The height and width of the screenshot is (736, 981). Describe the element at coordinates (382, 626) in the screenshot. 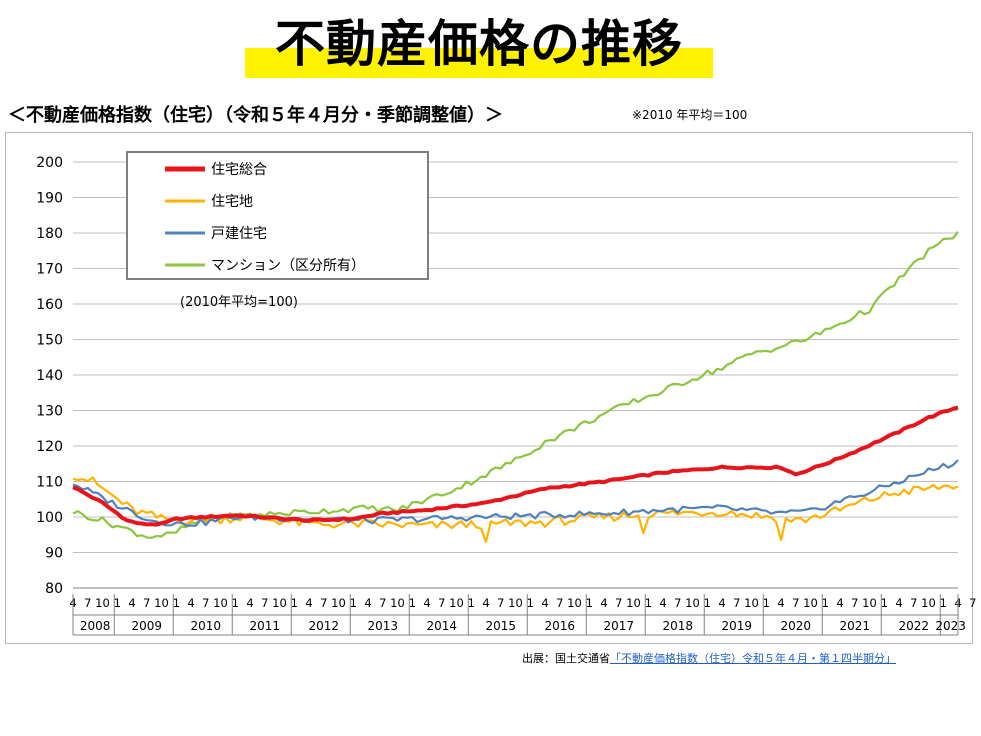

I see `x-year-label: 2013` at that location.